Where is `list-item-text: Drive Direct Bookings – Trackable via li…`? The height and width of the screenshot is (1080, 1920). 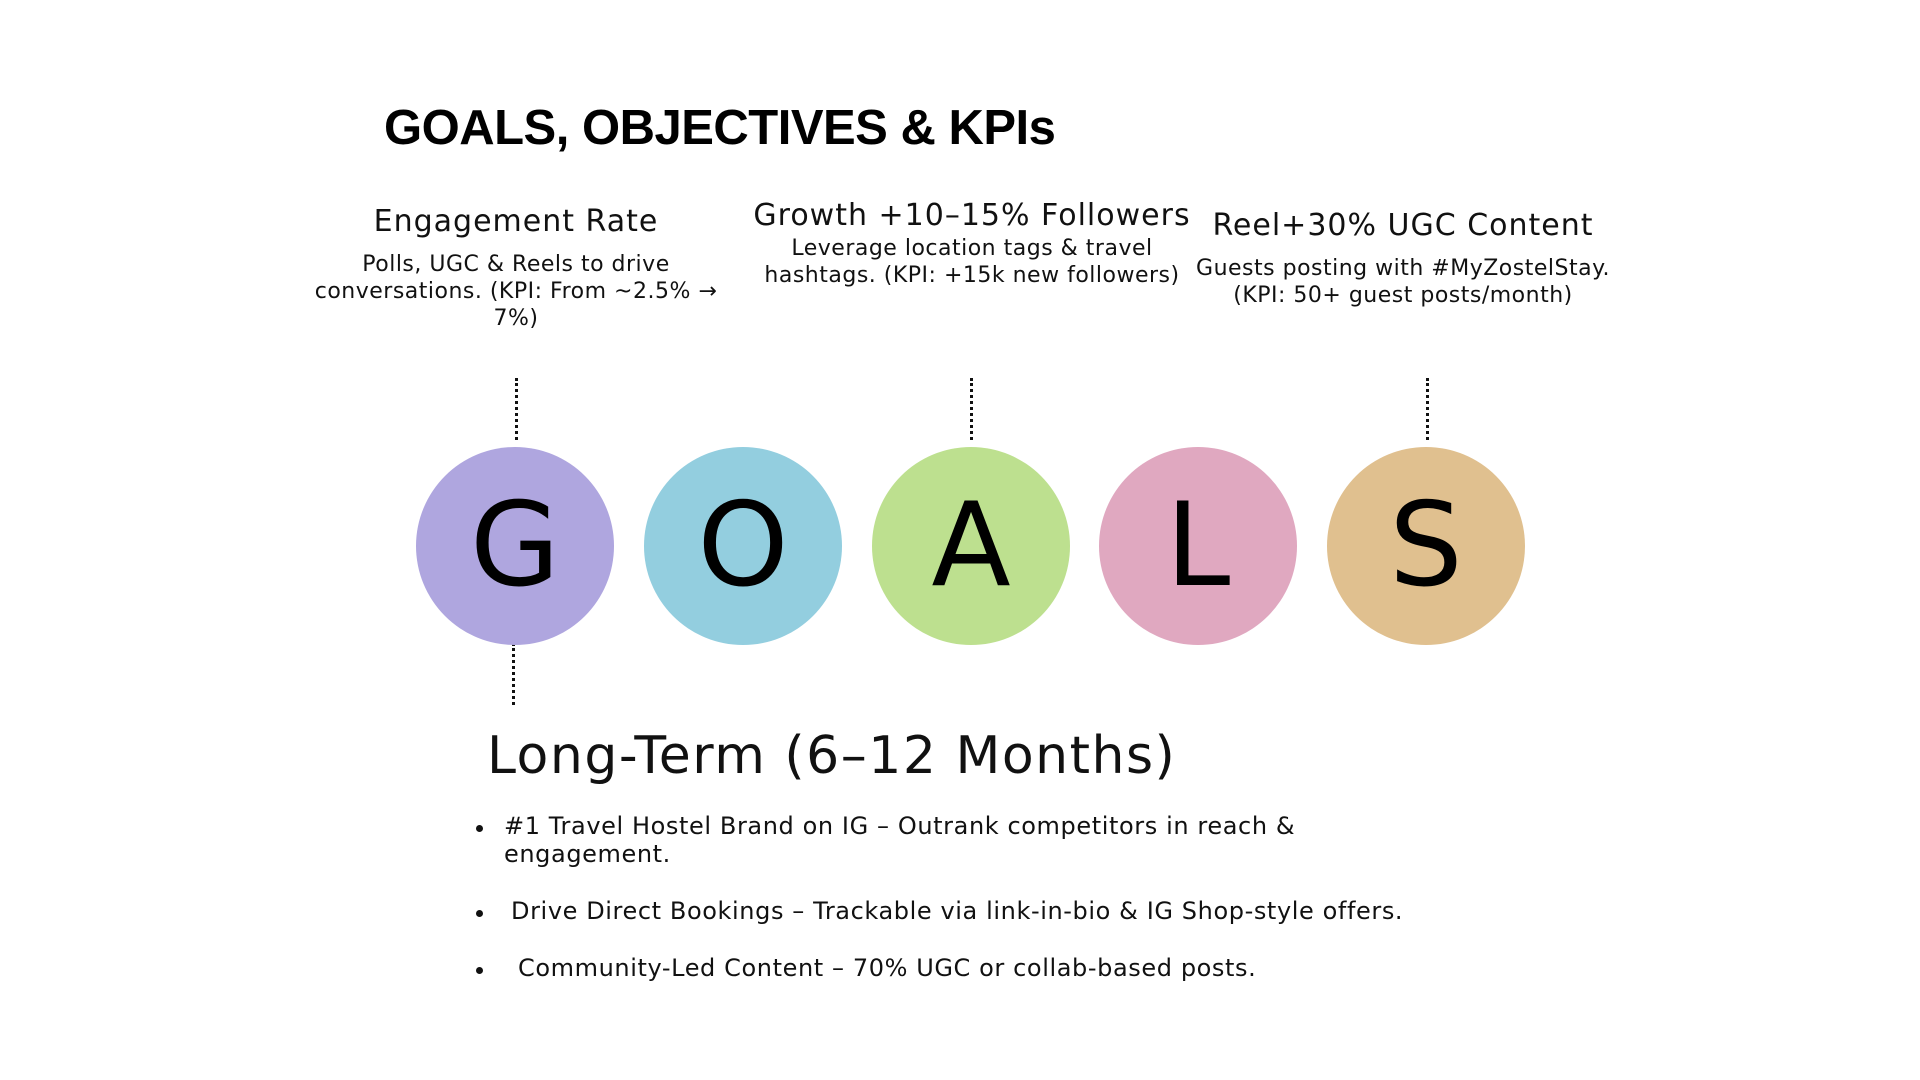 list-item-text: Drive Direct Bookings – Trackable via li… is located at coordinates (957, 911).